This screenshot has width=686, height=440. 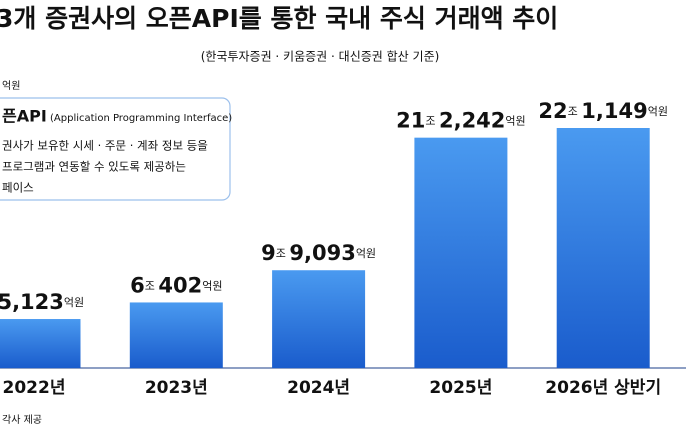 What do you see at coordinates (318, 253) in the screenshot?
I see `value-label: 9조 9,093억원` at bounding box center [318, 253].